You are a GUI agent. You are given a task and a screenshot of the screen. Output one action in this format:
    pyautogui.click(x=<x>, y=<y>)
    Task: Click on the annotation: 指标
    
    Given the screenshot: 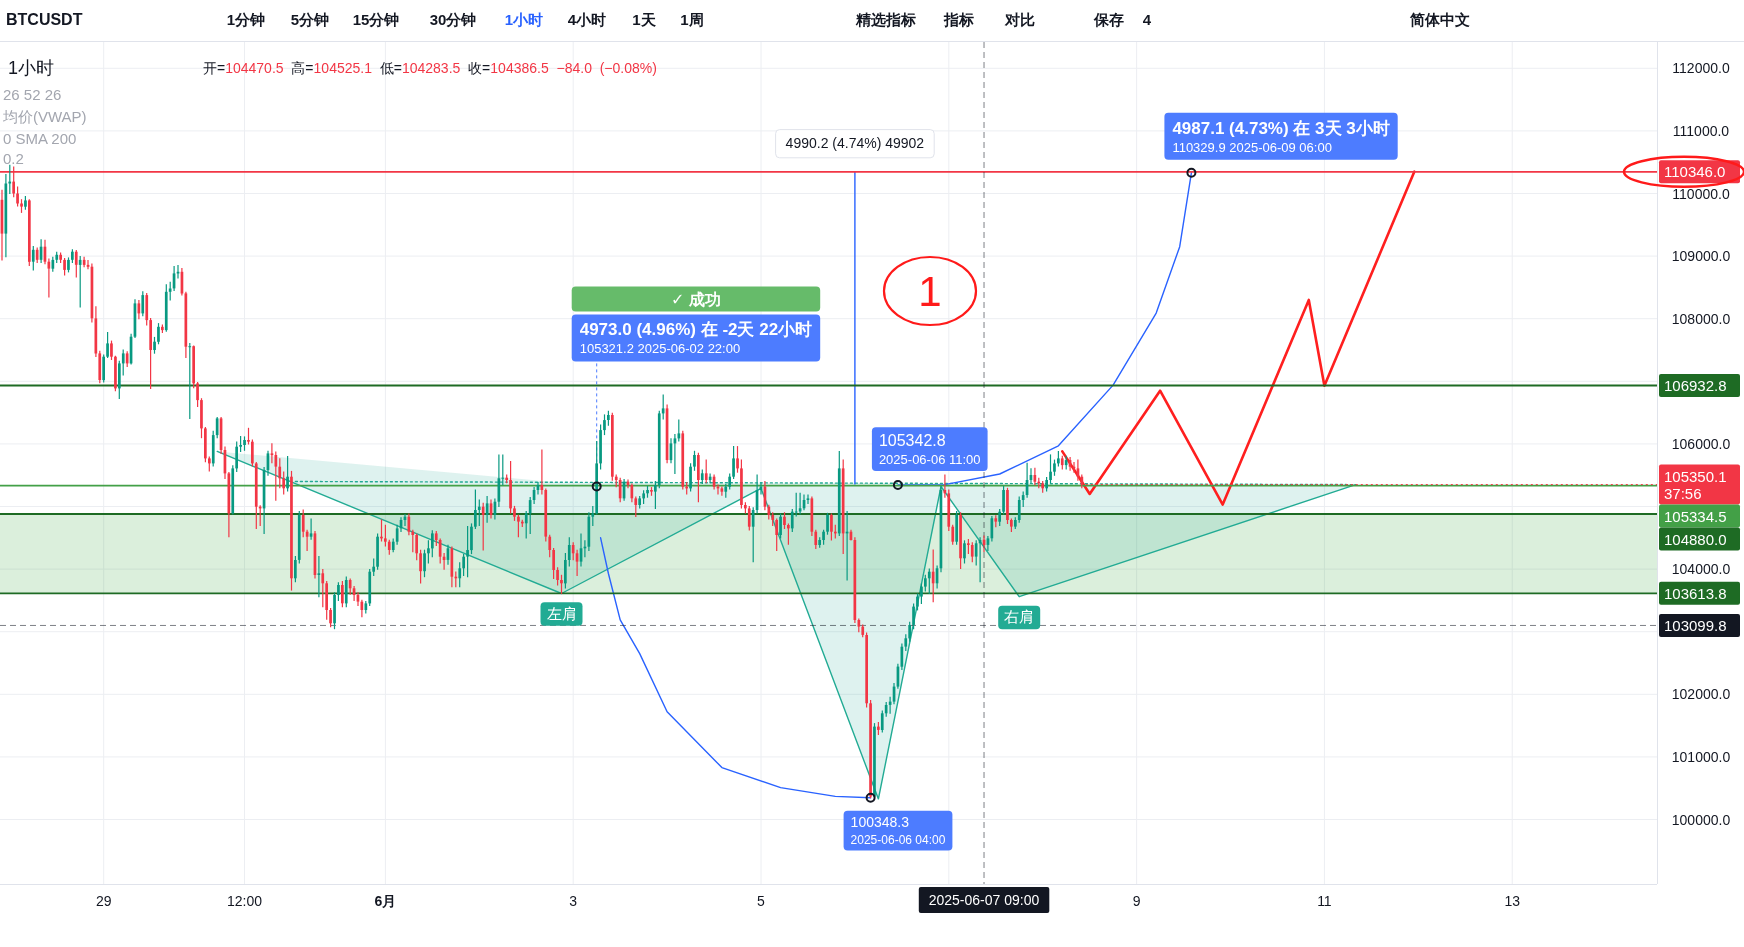 What is the action you would take?
    pyautogui.click(x=959, y=19)
    